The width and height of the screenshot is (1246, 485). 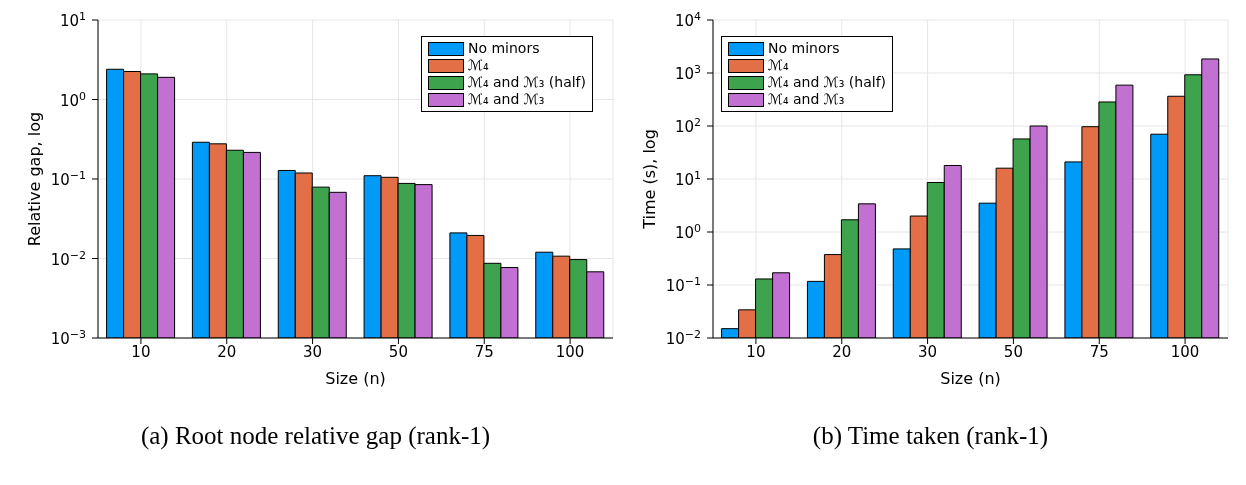 I want to click on y-tick-label: 10$^{−3}$, so click(x=68, y=337).